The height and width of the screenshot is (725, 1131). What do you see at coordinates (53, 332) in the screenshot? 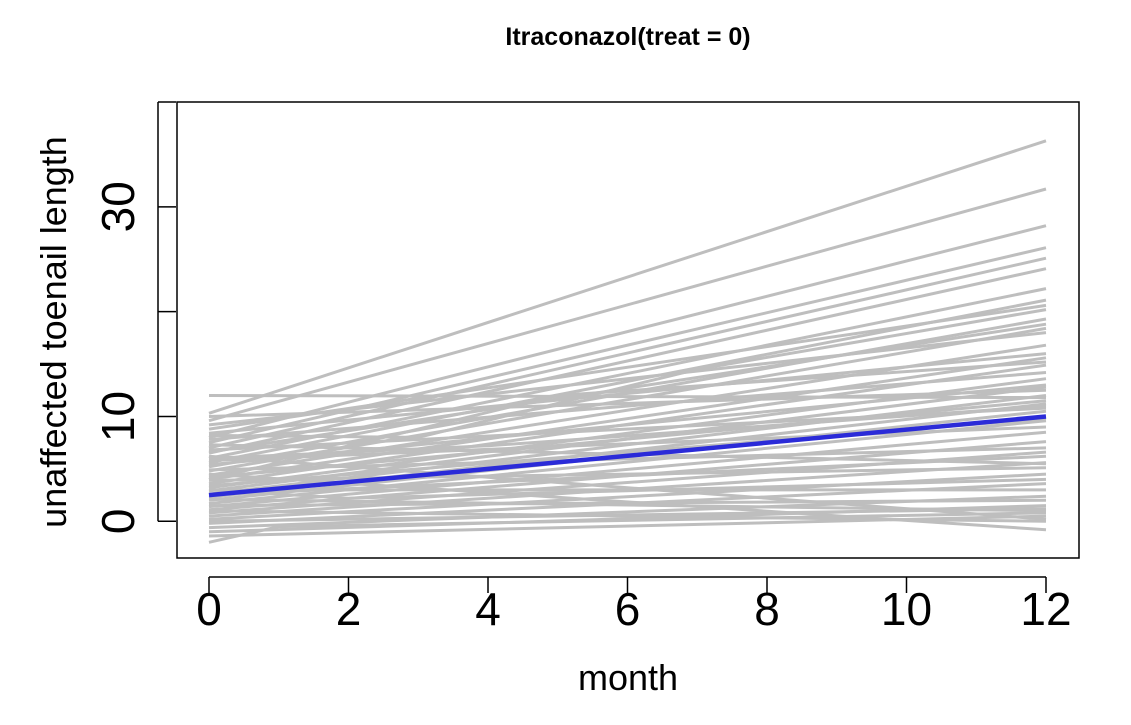
I see `y-axis-label: unaffected toenail length` at bounding box center [53, 332].